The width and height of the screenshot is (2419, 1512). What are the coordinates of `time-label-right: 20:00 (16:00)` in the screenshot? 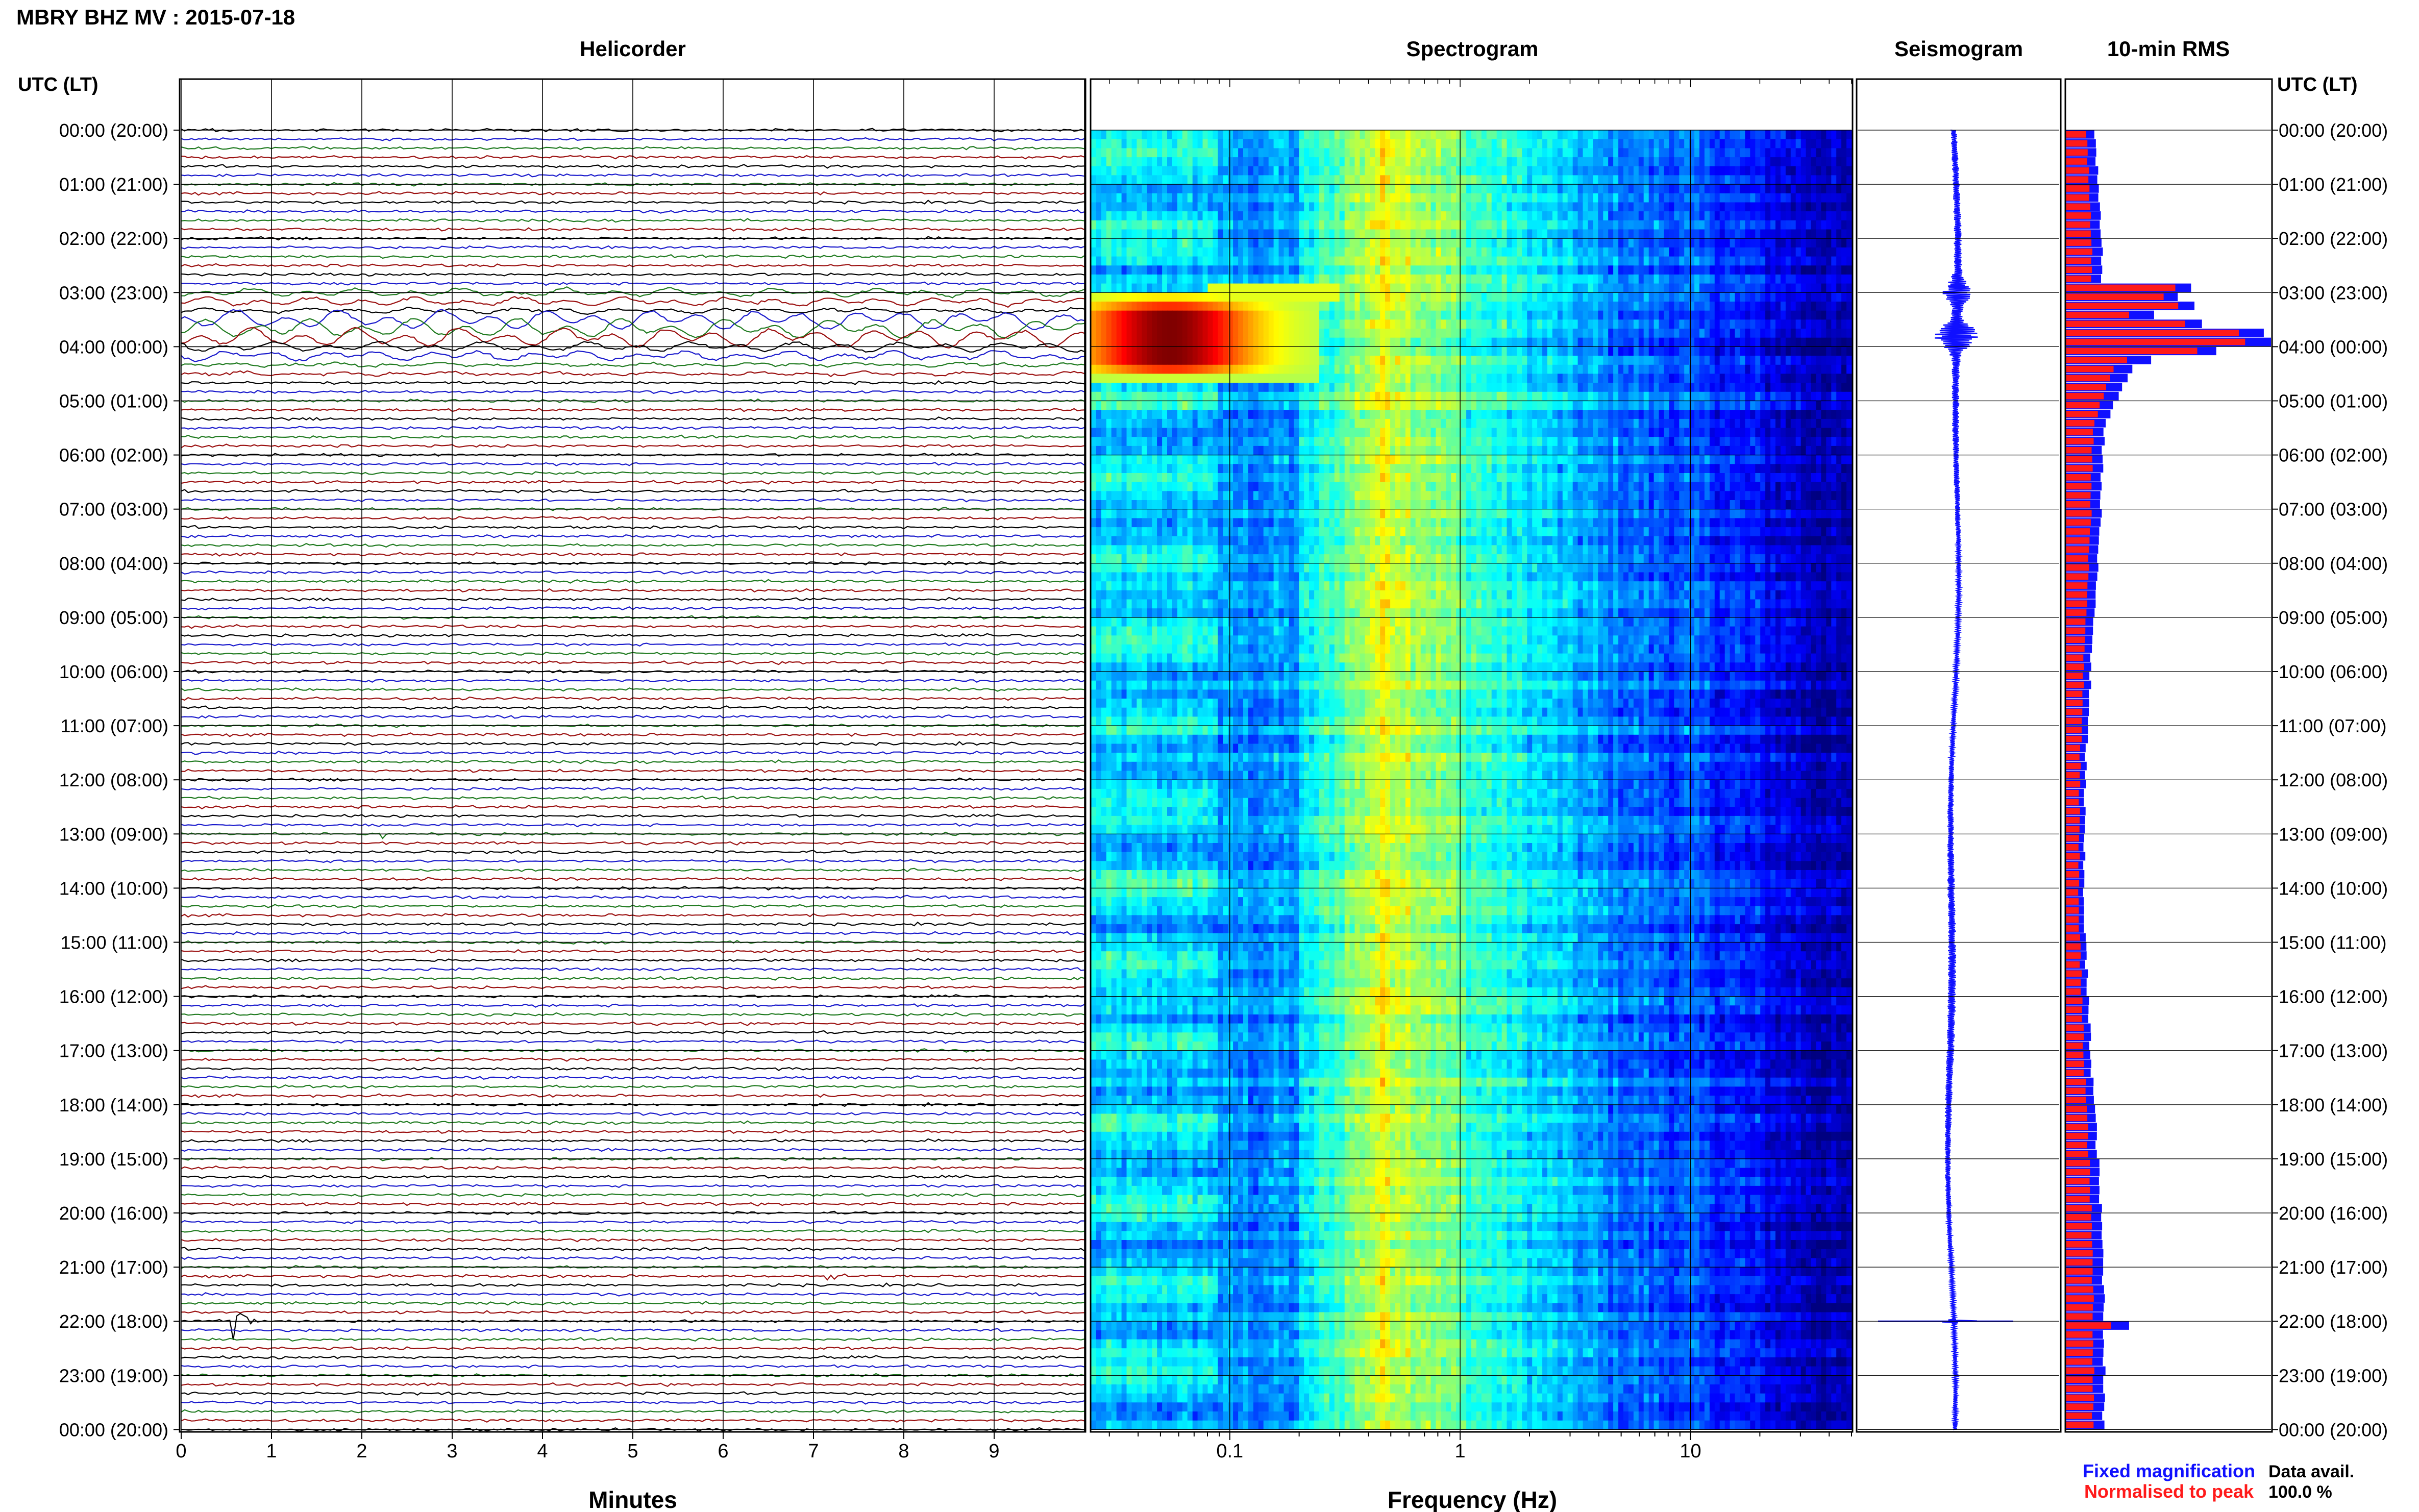 It's located at (2333, 1213).